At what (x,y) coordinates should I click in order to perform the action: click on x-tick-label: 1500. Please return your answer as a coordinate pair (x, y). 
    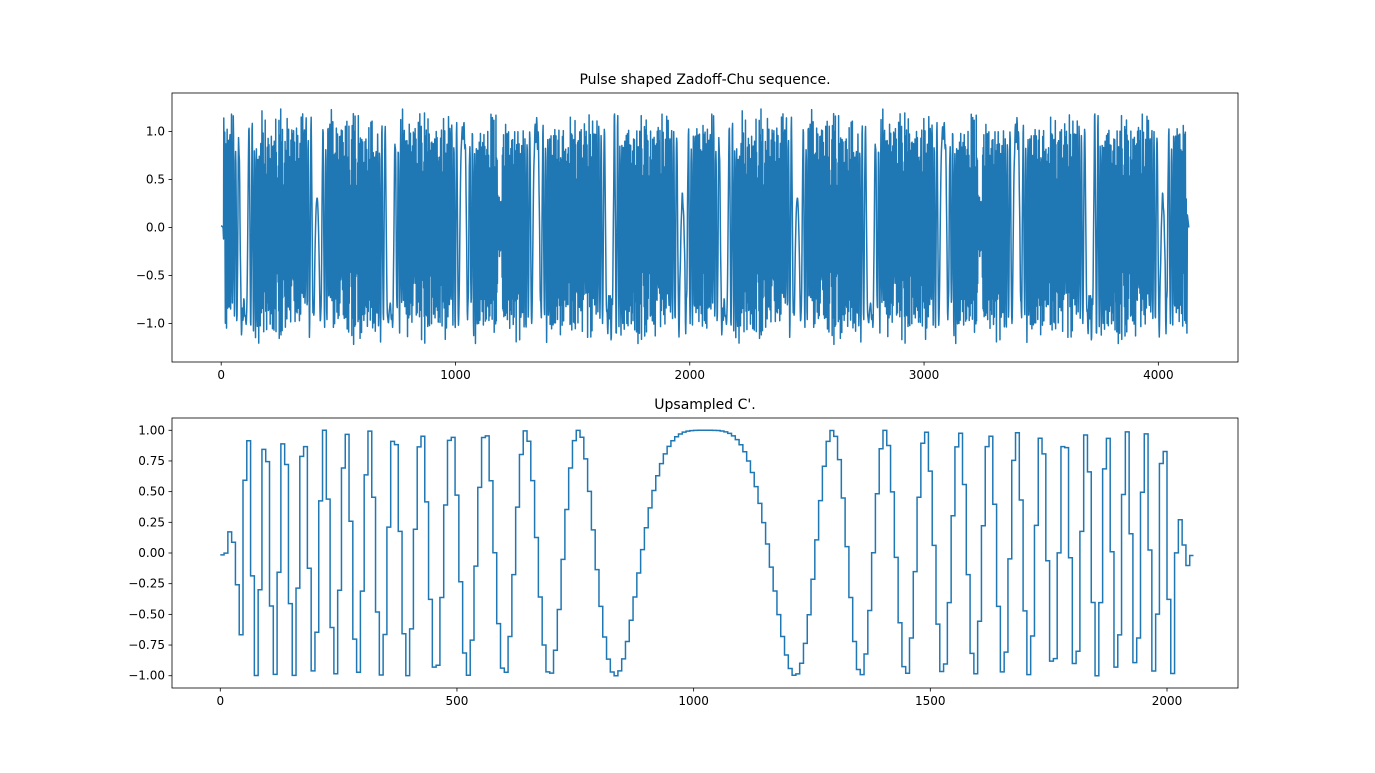
    Looking at the image, I should click on (930, 701).